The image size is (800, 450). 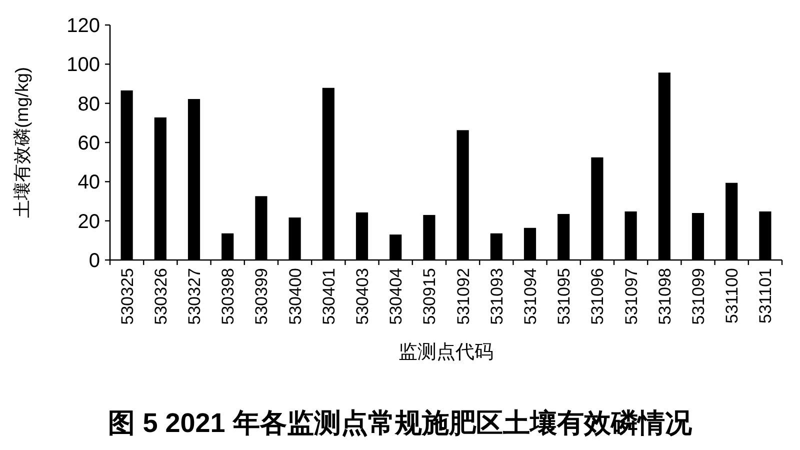 I want to click on x-tick-label: 531098, so click(x=664, y=296).